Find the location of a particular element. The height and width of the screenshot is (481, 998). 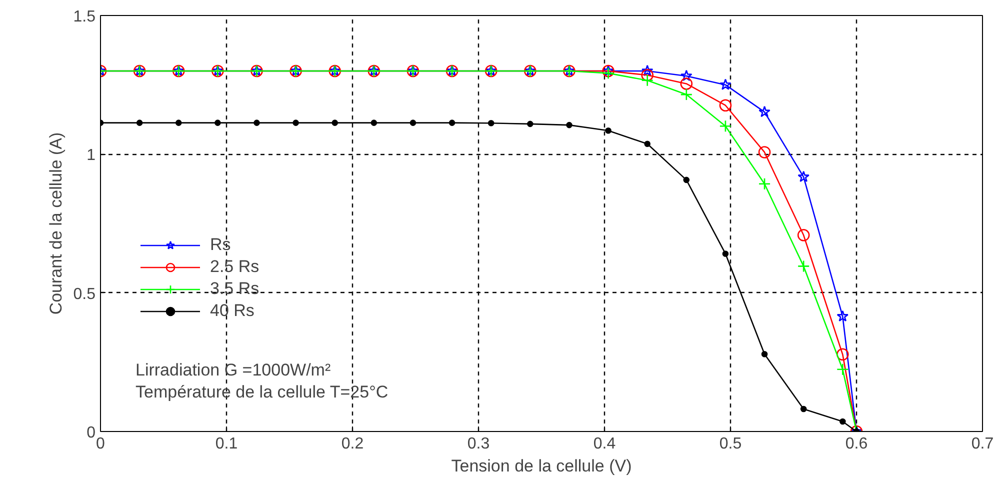

x-tick-label: 0.1 is located at coordinates (226, 444).